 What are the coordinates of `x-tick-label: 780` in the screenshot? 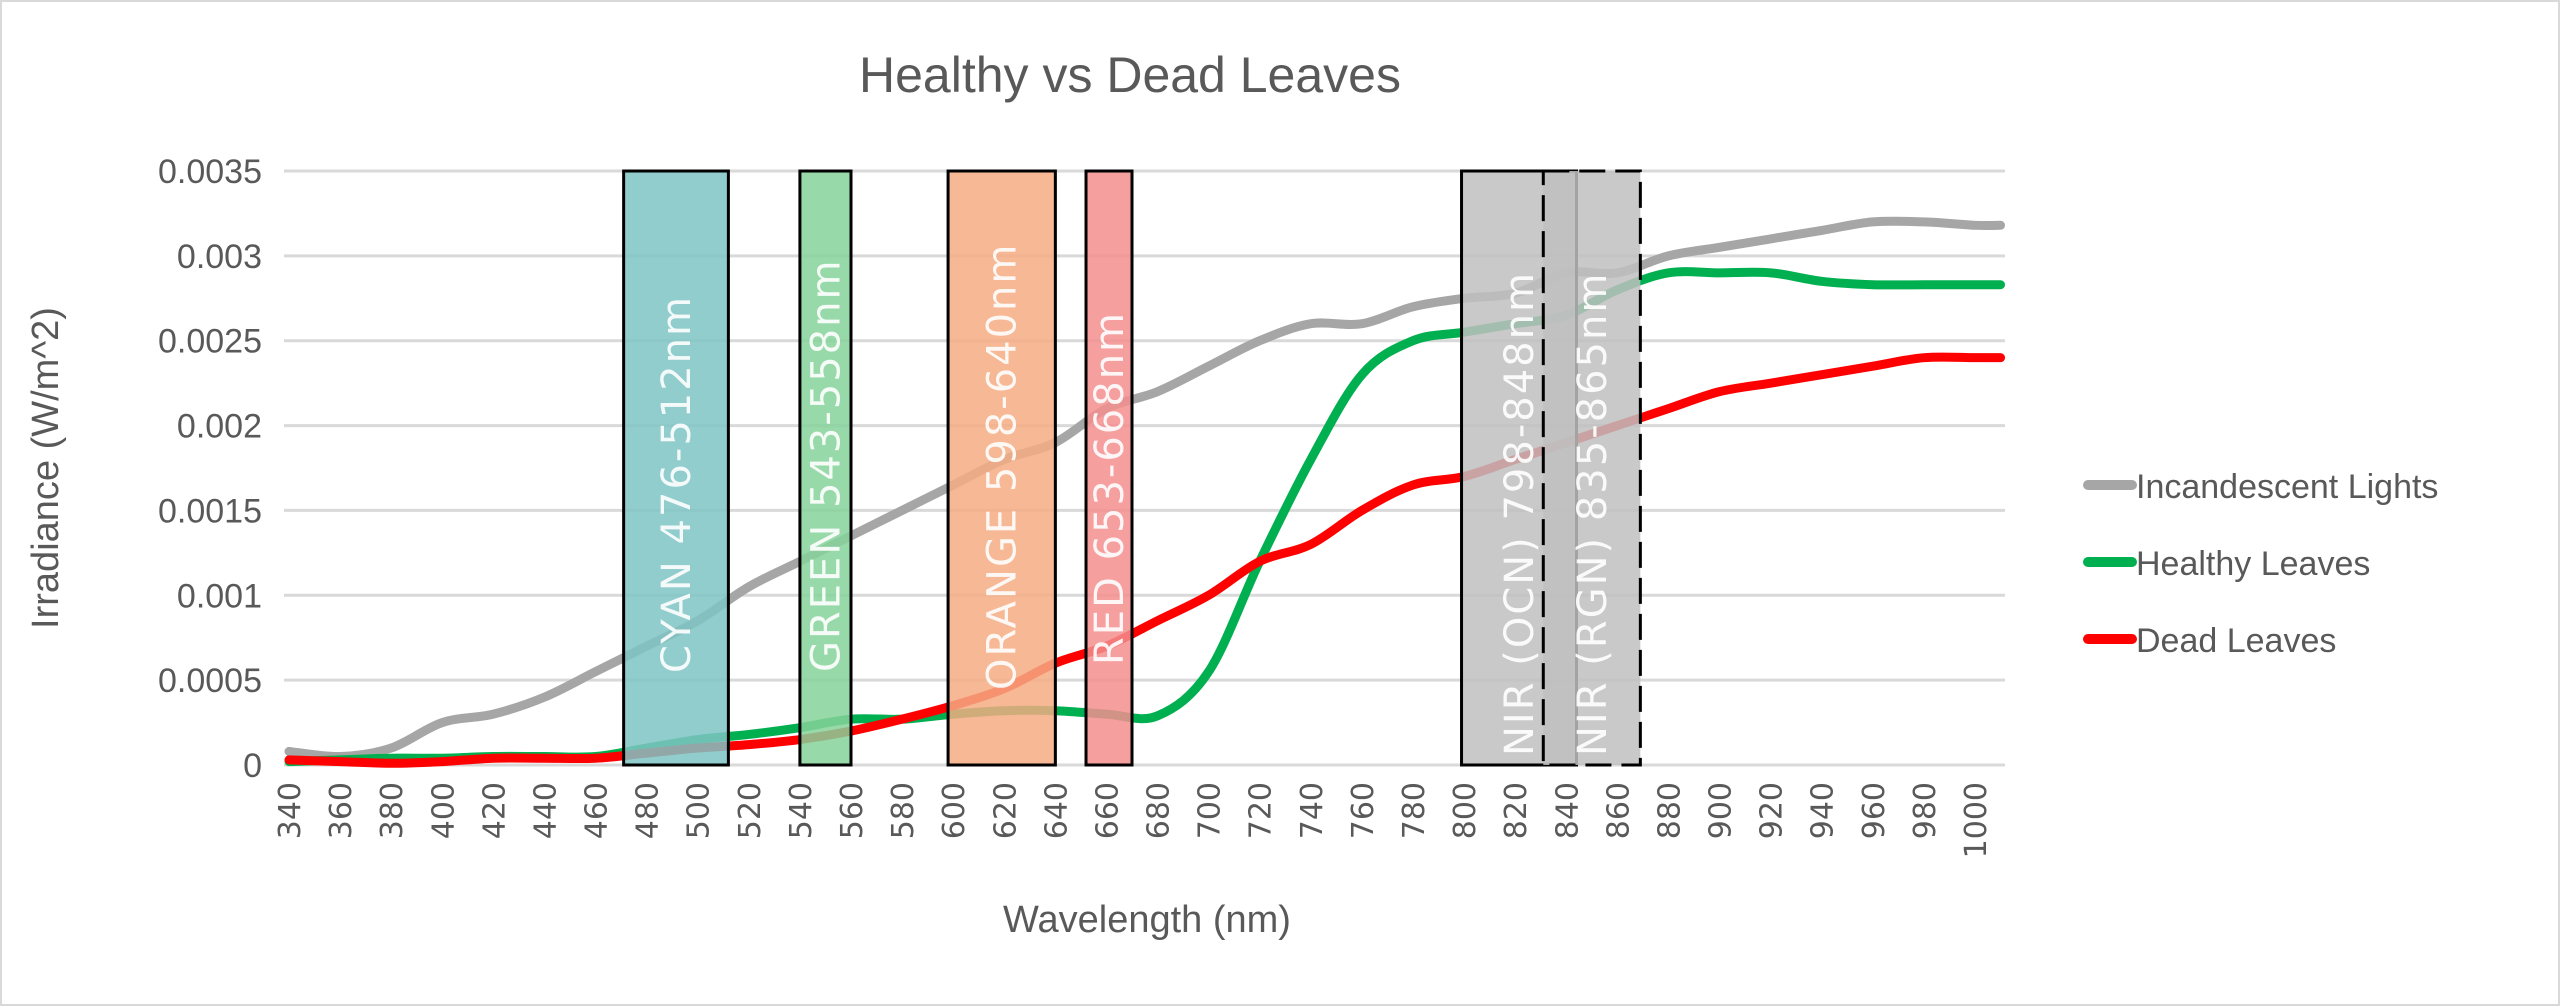 It's located at (1414, 810).